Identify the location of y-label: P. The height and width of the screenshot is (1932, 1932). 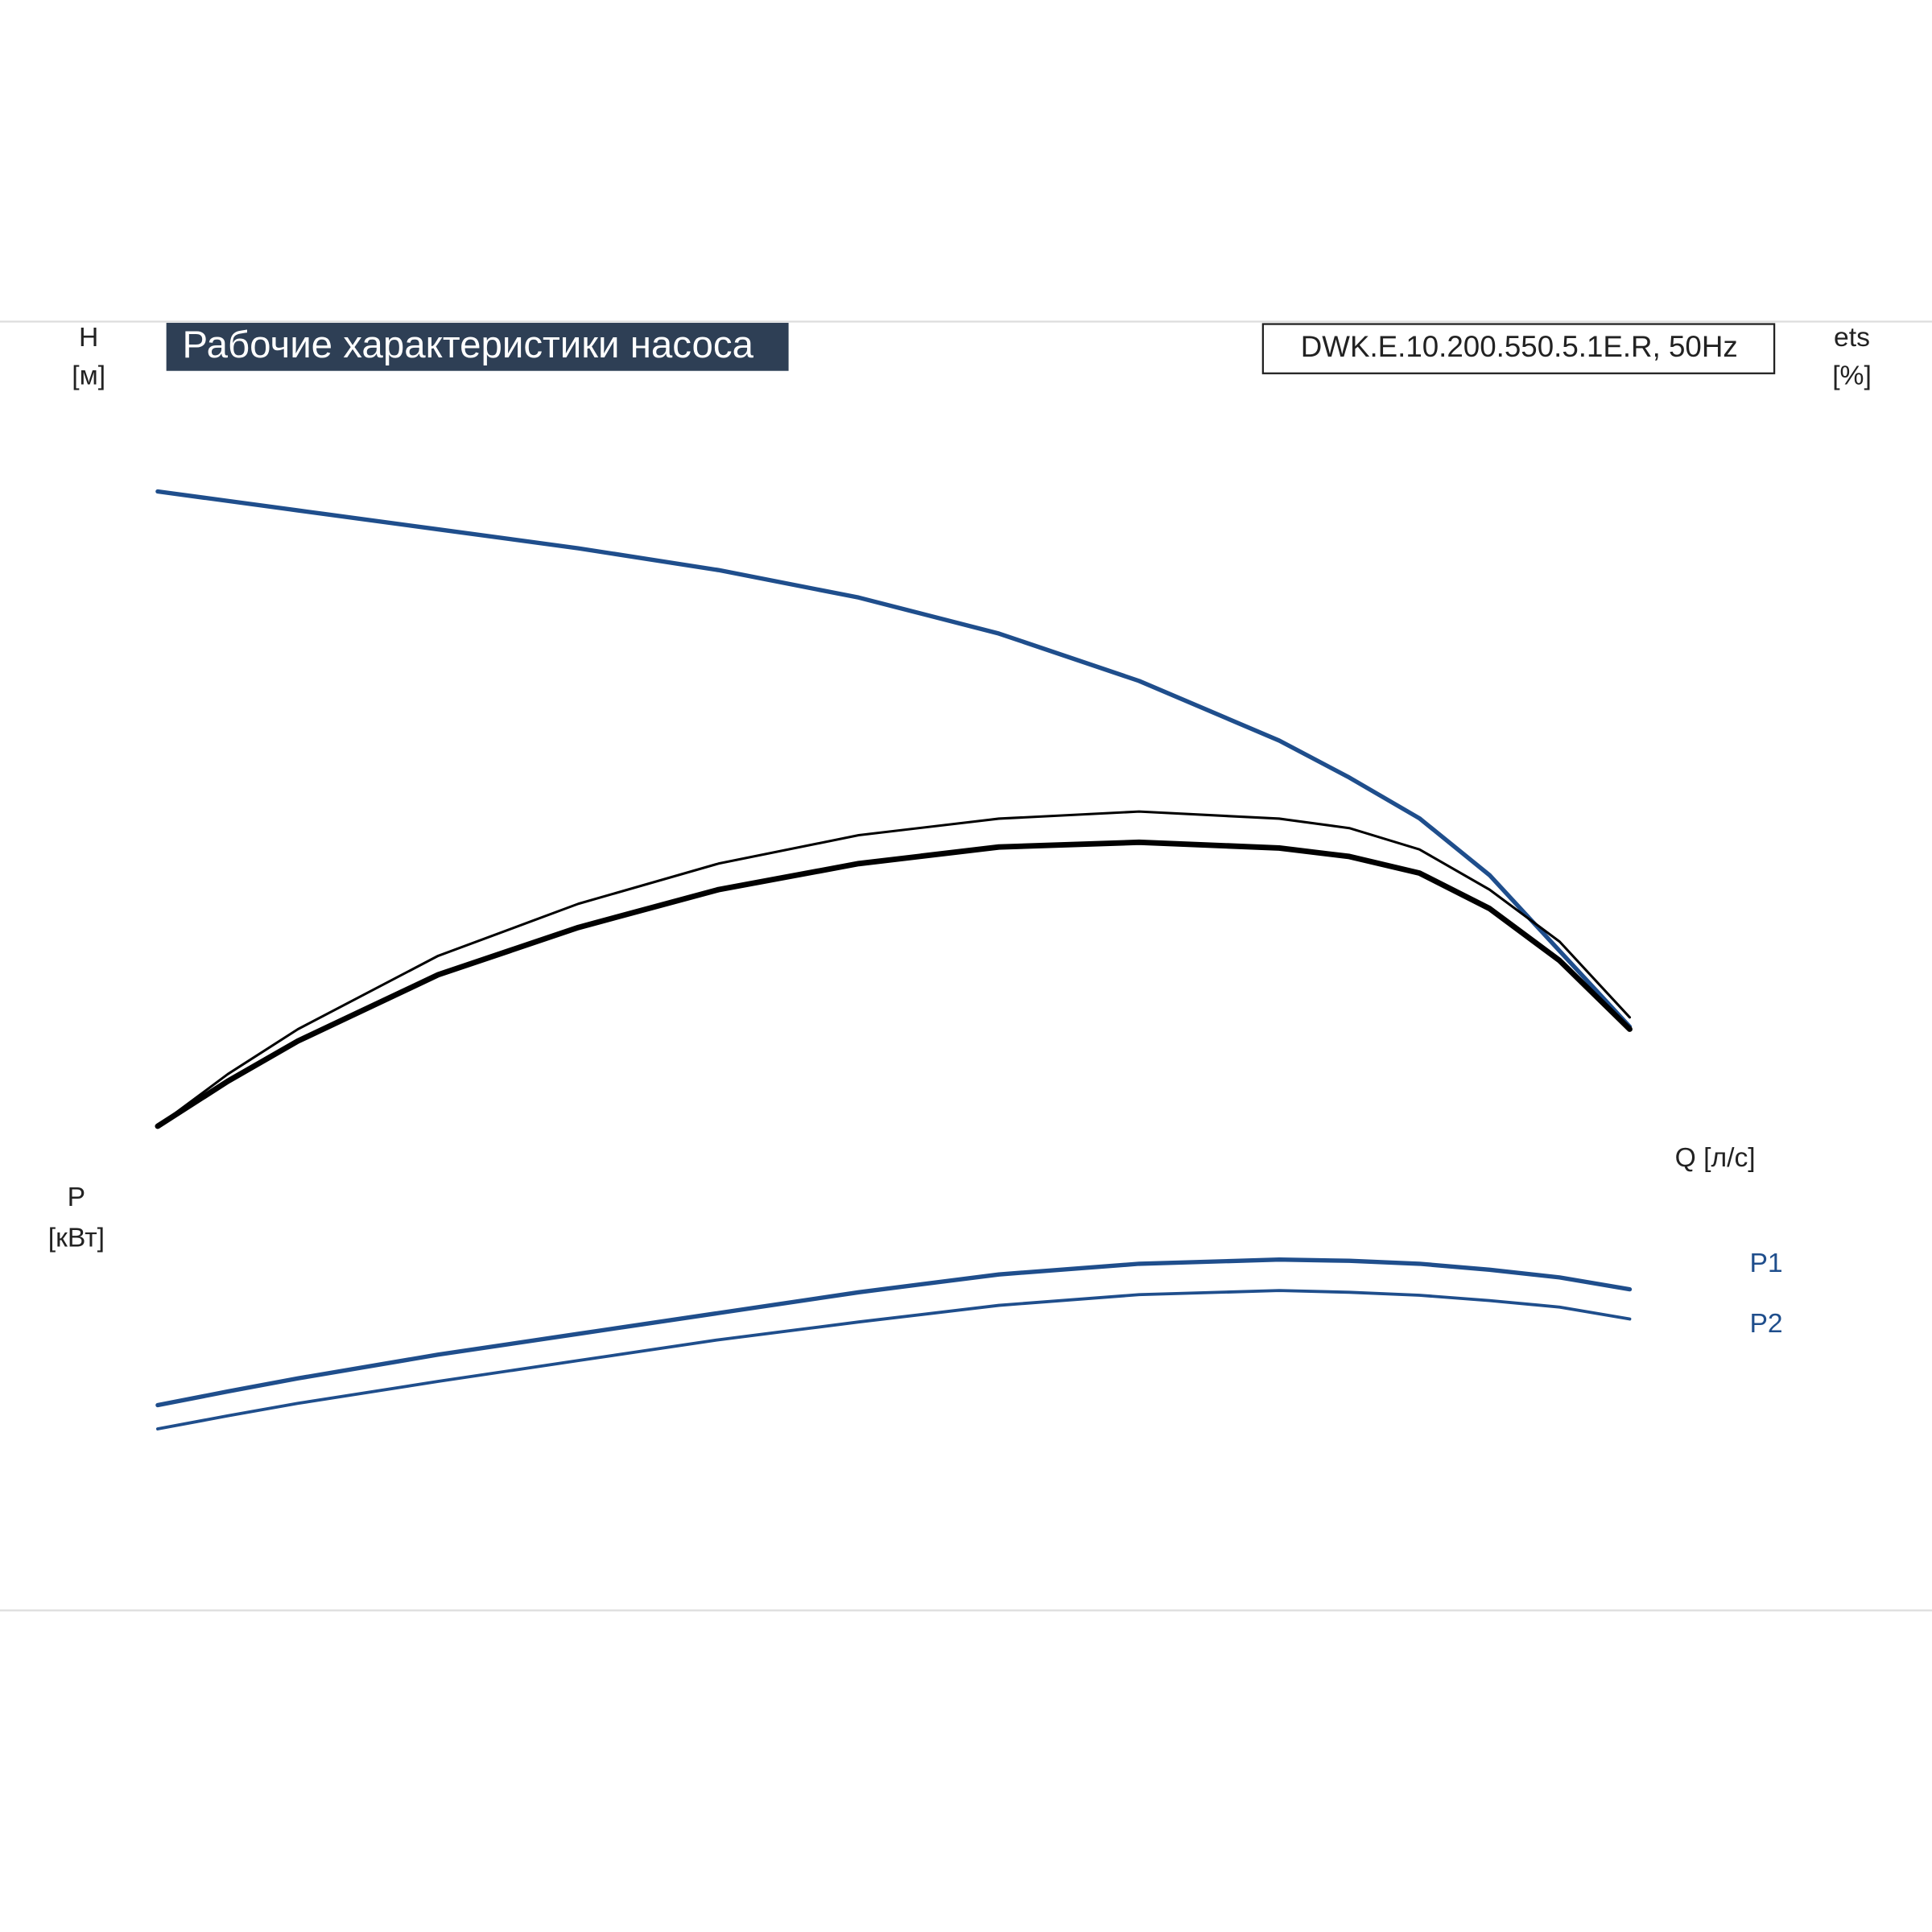
(76, 1197).